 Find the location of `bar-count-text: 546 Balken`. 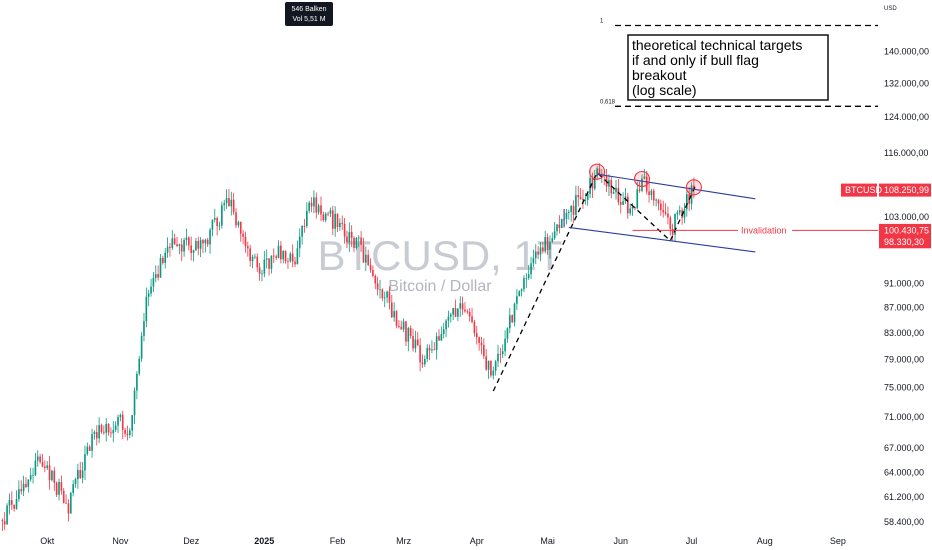

bar-count-text: 546 Balken is located at coordinates (308, 9).